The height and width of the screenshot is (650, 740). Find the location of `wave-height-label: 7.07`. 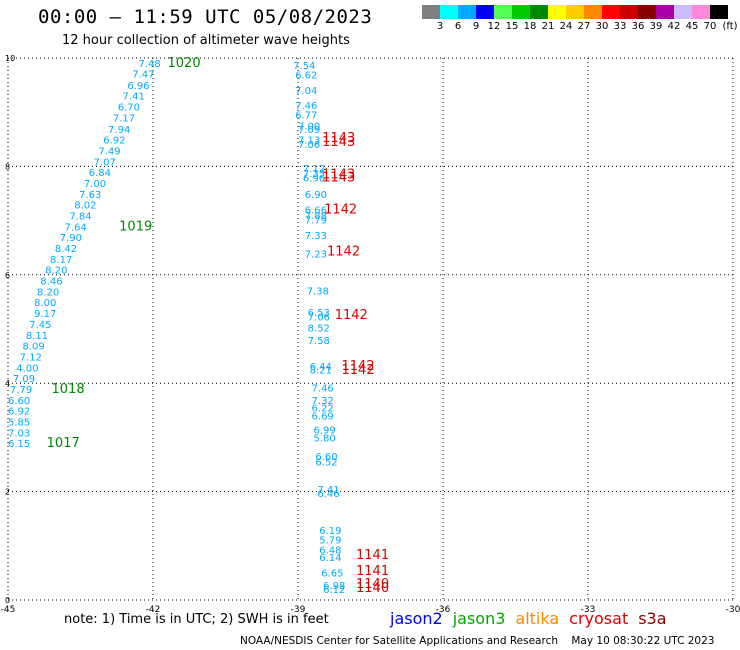

wave-height-label: 7.07 is located at coordinates (105, 162).